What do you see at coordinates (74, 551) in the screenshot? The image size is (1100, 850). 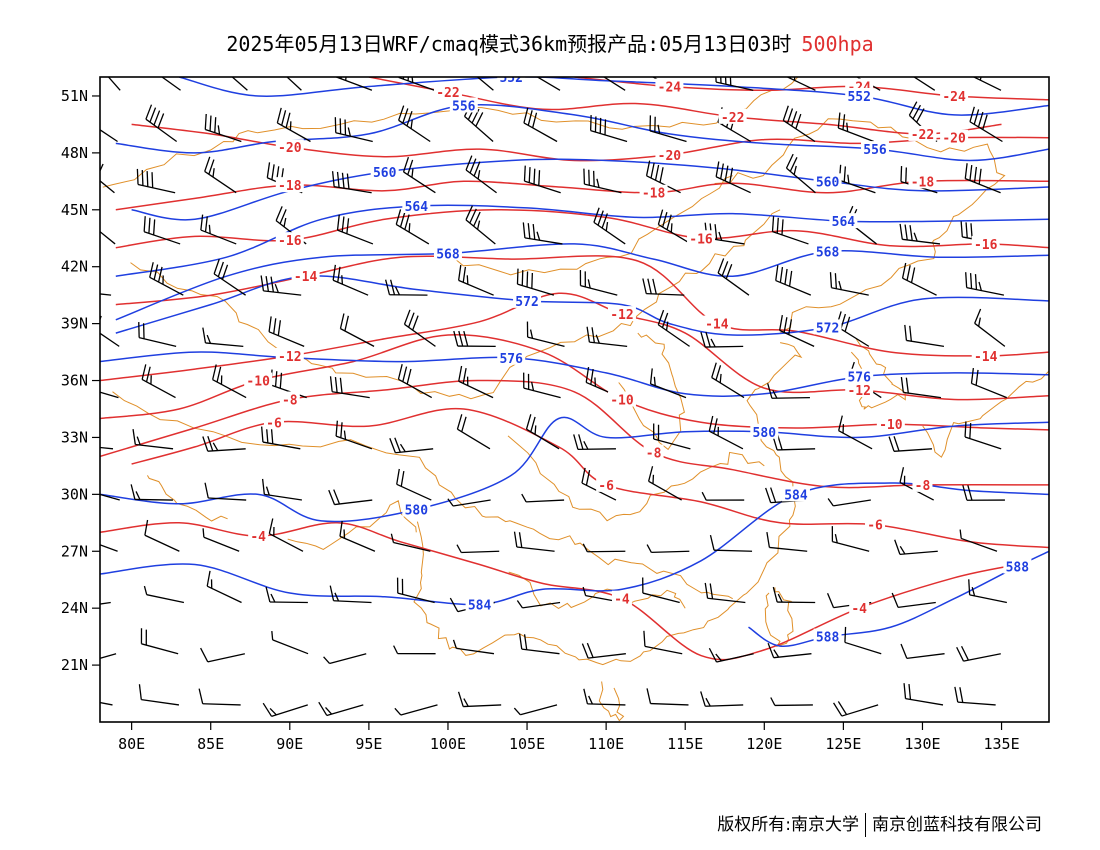 I see `y-tick-label: 27N` at bounding box center [74, 551].